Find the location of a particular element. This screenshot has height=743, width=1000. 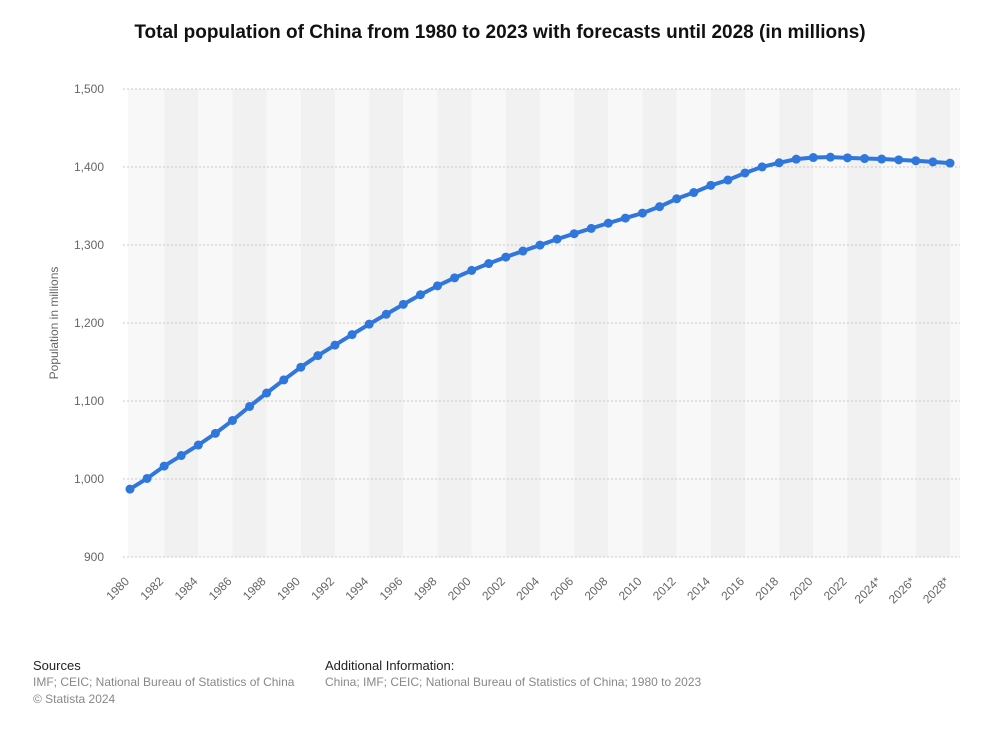

y-axis-label: Population in millions is located at coordinates (54, 323).